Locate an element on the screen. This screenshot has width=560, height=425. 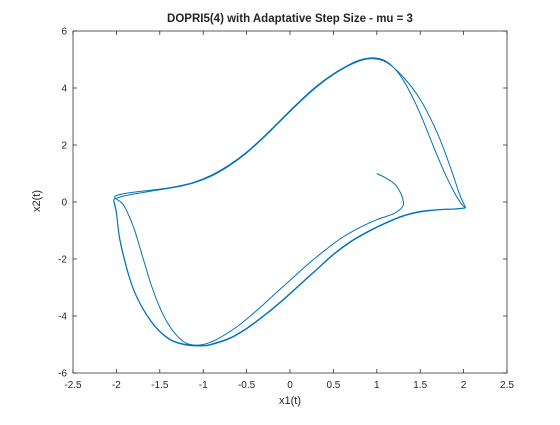
x-tick-label: 2.5 is located at coordinates (507, 385).